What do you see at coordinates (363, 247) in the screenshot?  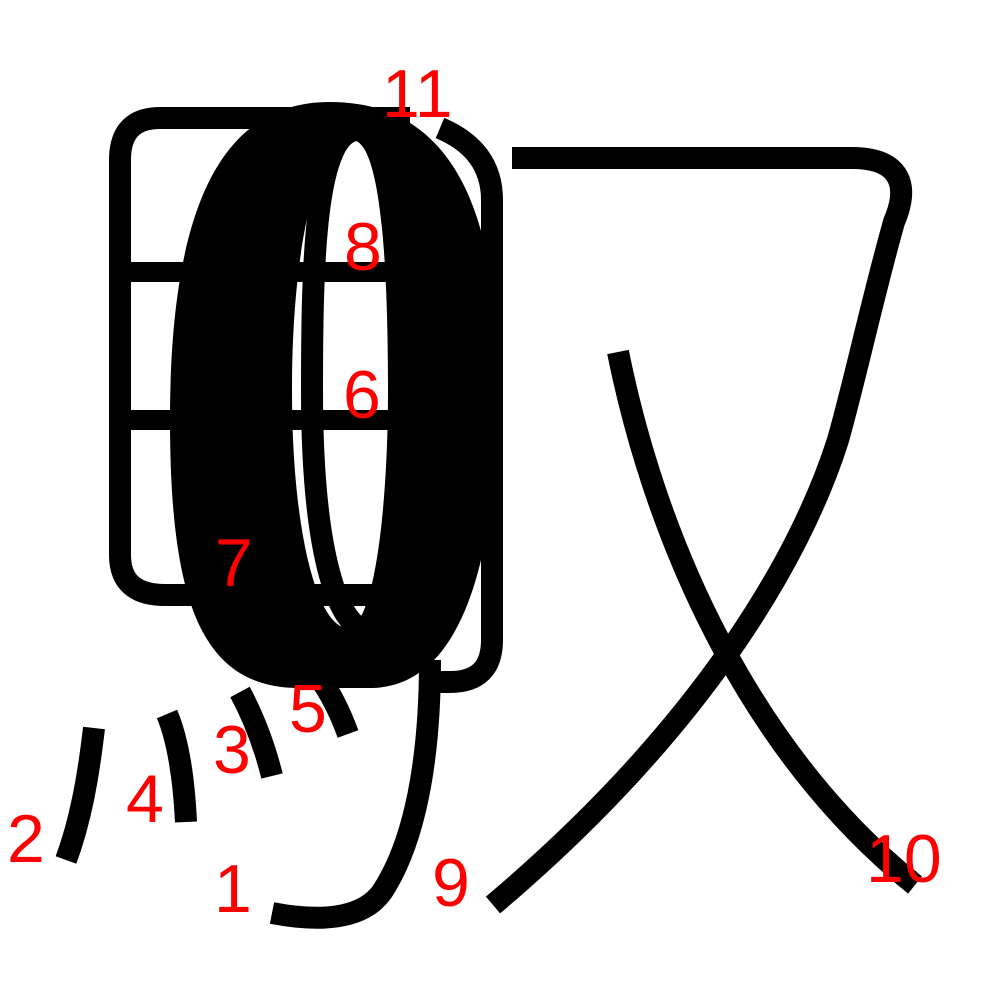 I see `label-8: 8` at bounding box center [363, 247].